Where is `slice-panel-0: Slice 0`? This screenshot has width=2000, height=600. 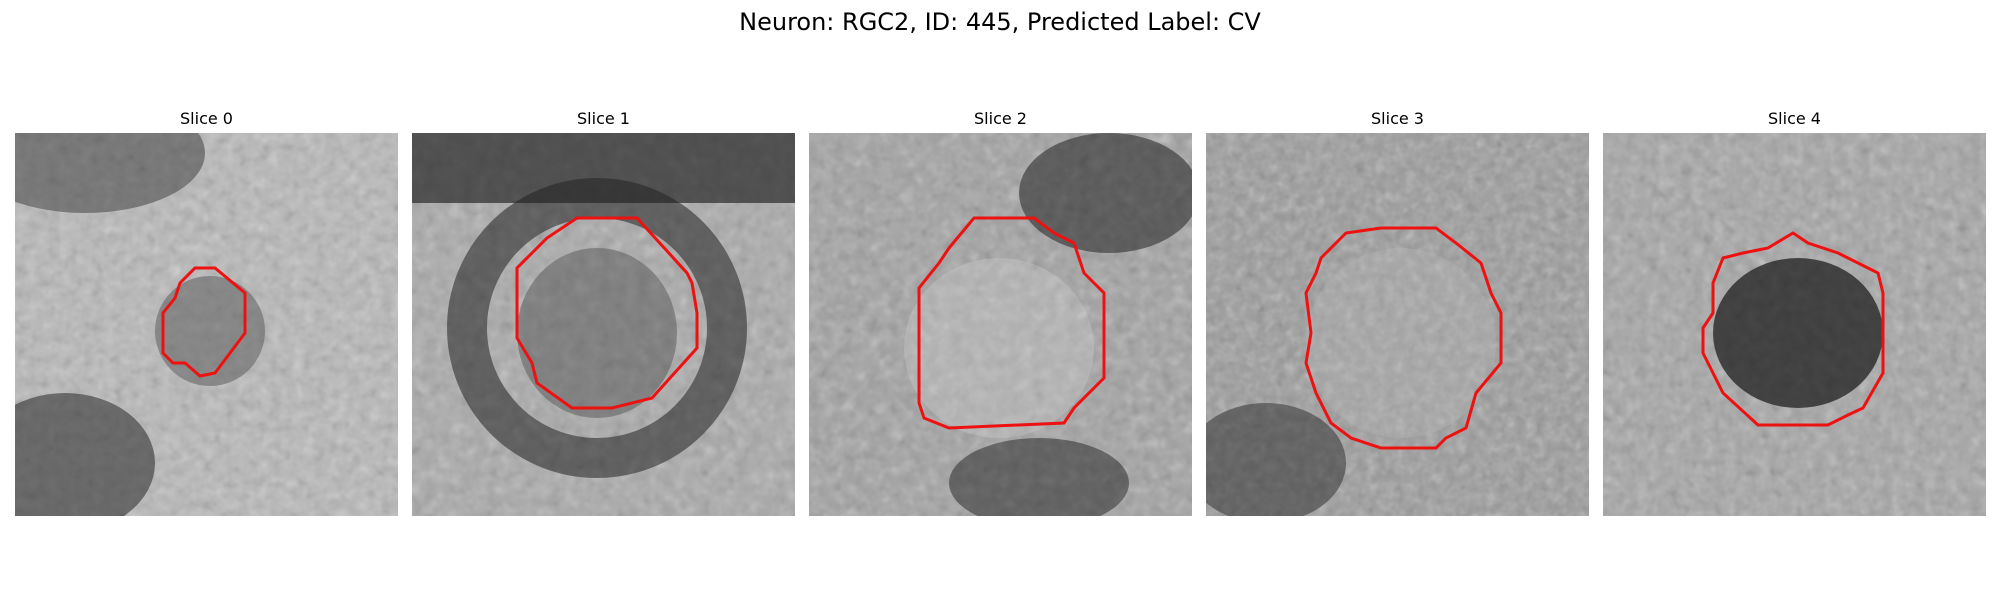
slice-panel-0: Slice 0 is located at coordinates (206, 315).